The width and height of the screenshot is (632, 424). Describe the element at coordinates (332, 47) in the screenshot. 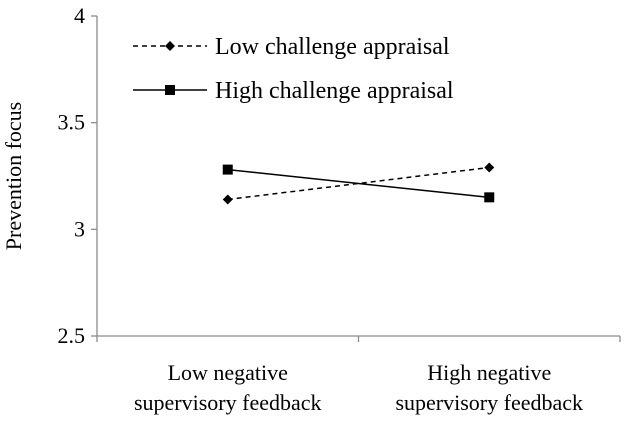

I see `legend-label: Low challenge appraisal` at that location.